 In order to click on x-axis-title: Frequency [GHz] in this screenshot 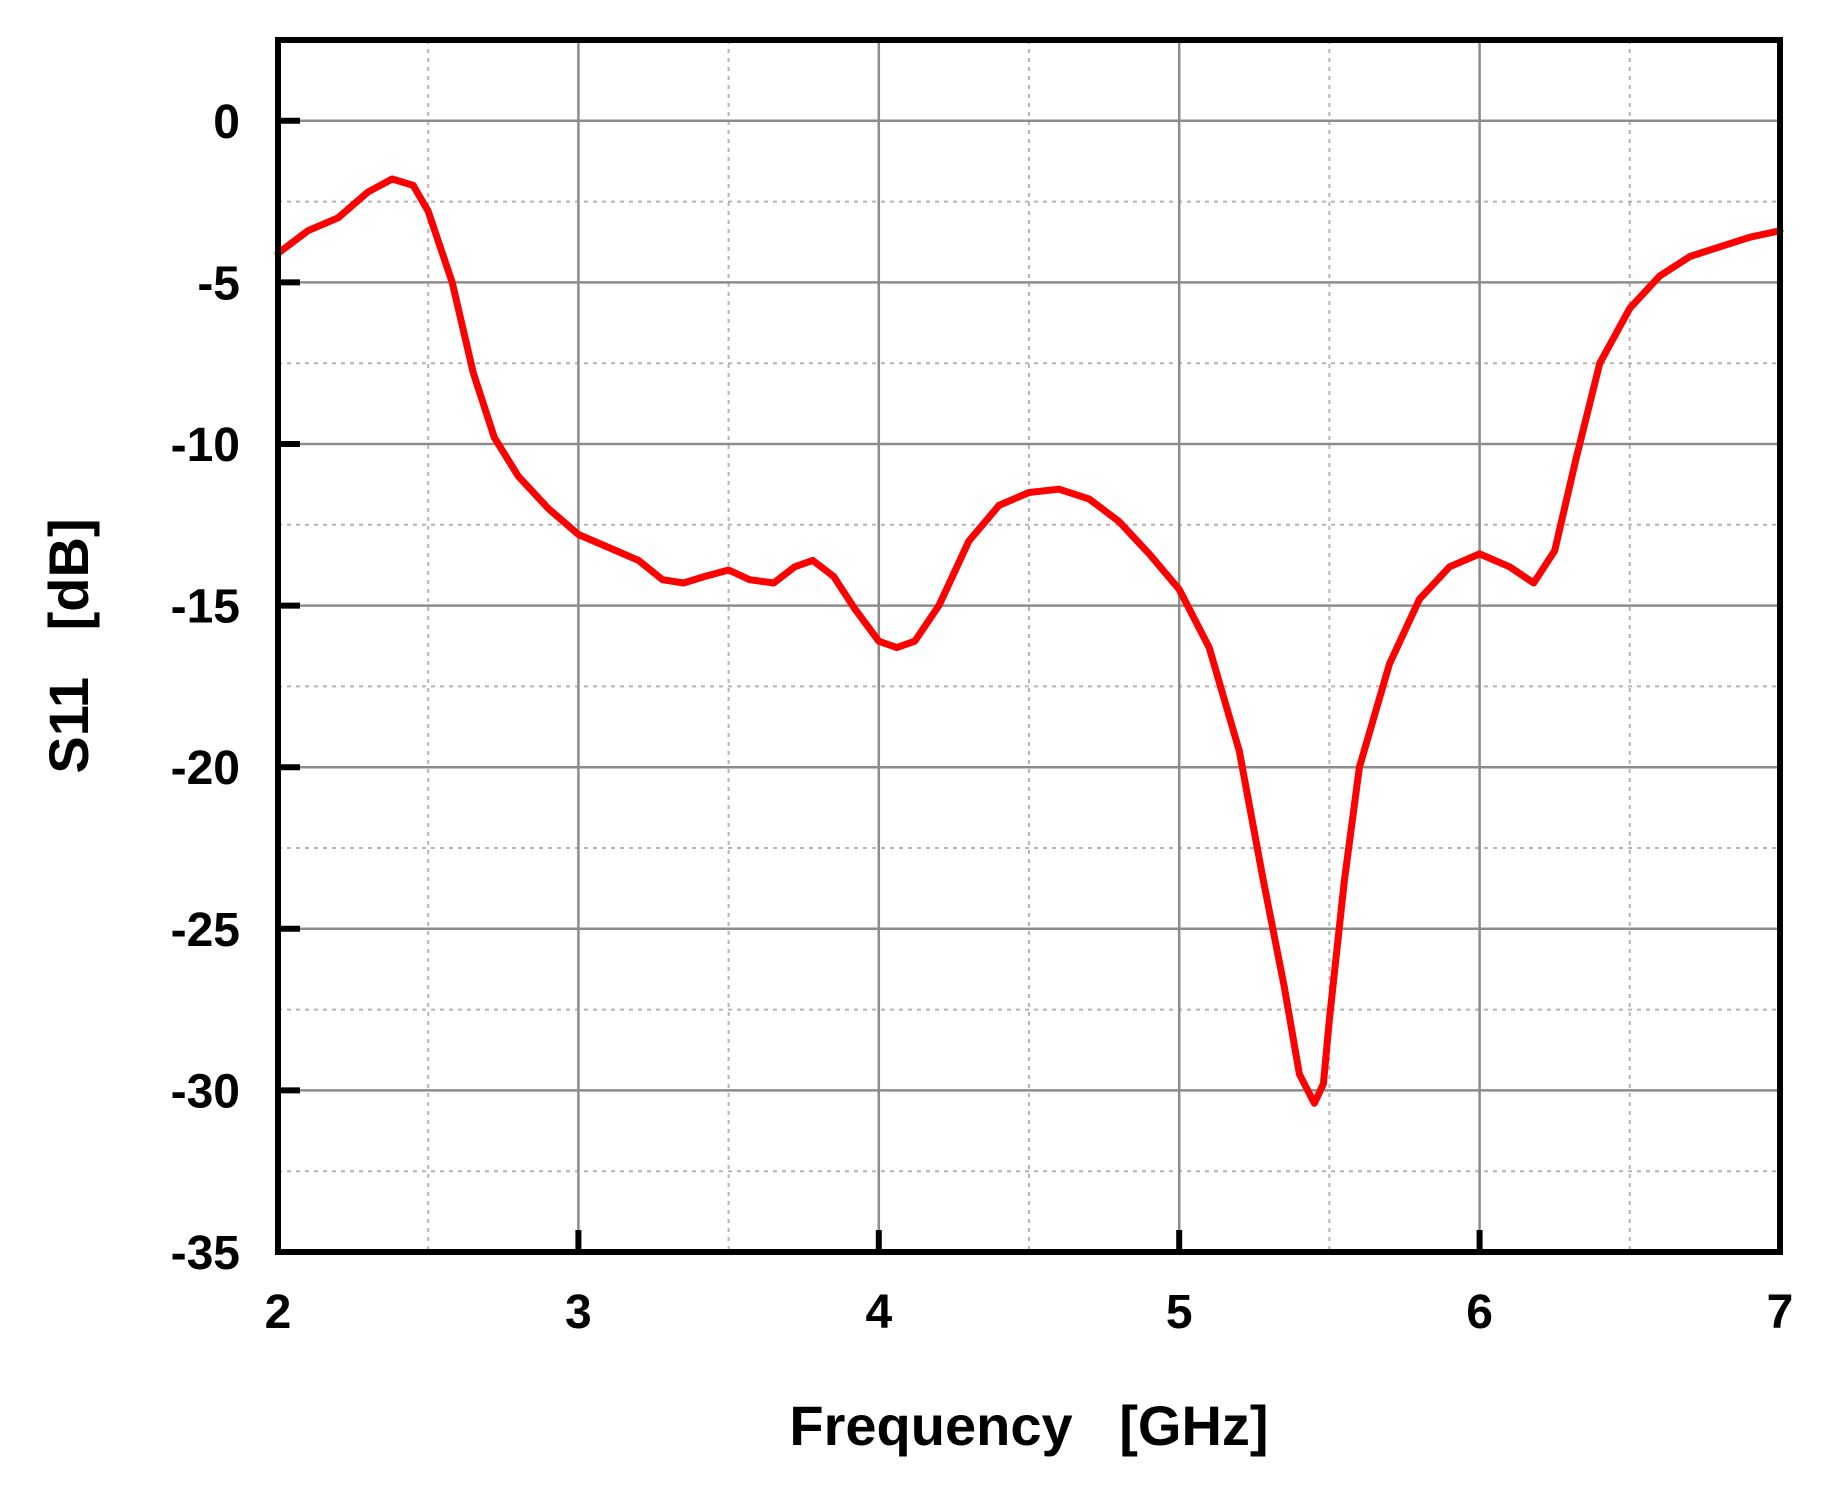, I will do `click(1028, 1425)`.